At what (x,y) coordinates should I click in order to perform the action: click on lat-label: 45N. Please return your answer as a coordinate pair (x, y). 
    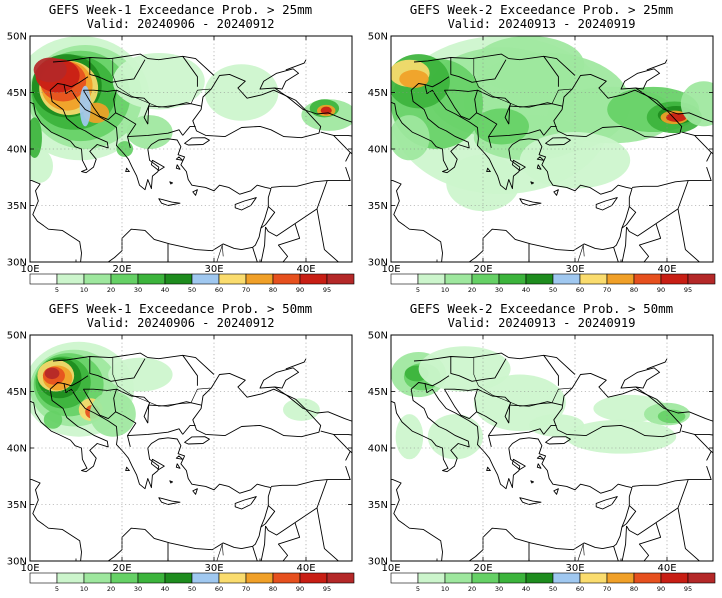
    Looking at the image, I should click on (378, 392).